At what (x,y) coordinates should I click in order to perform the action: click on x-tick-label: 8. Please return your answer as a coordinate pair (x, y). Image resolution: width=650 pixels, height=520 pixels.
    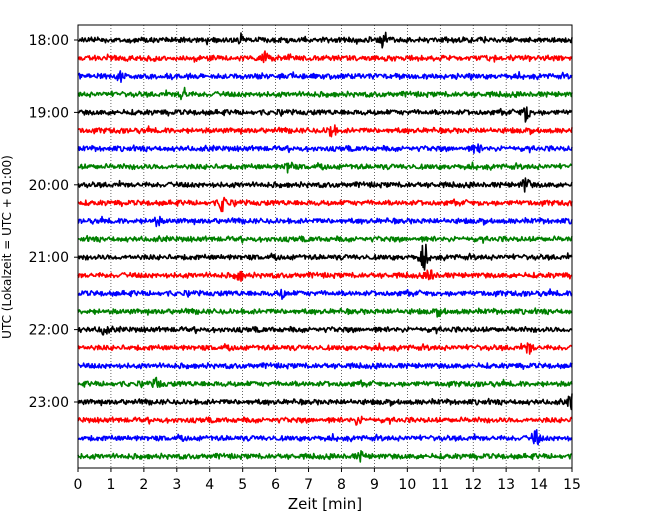
    Looking at the image, I should click on (341, 485).